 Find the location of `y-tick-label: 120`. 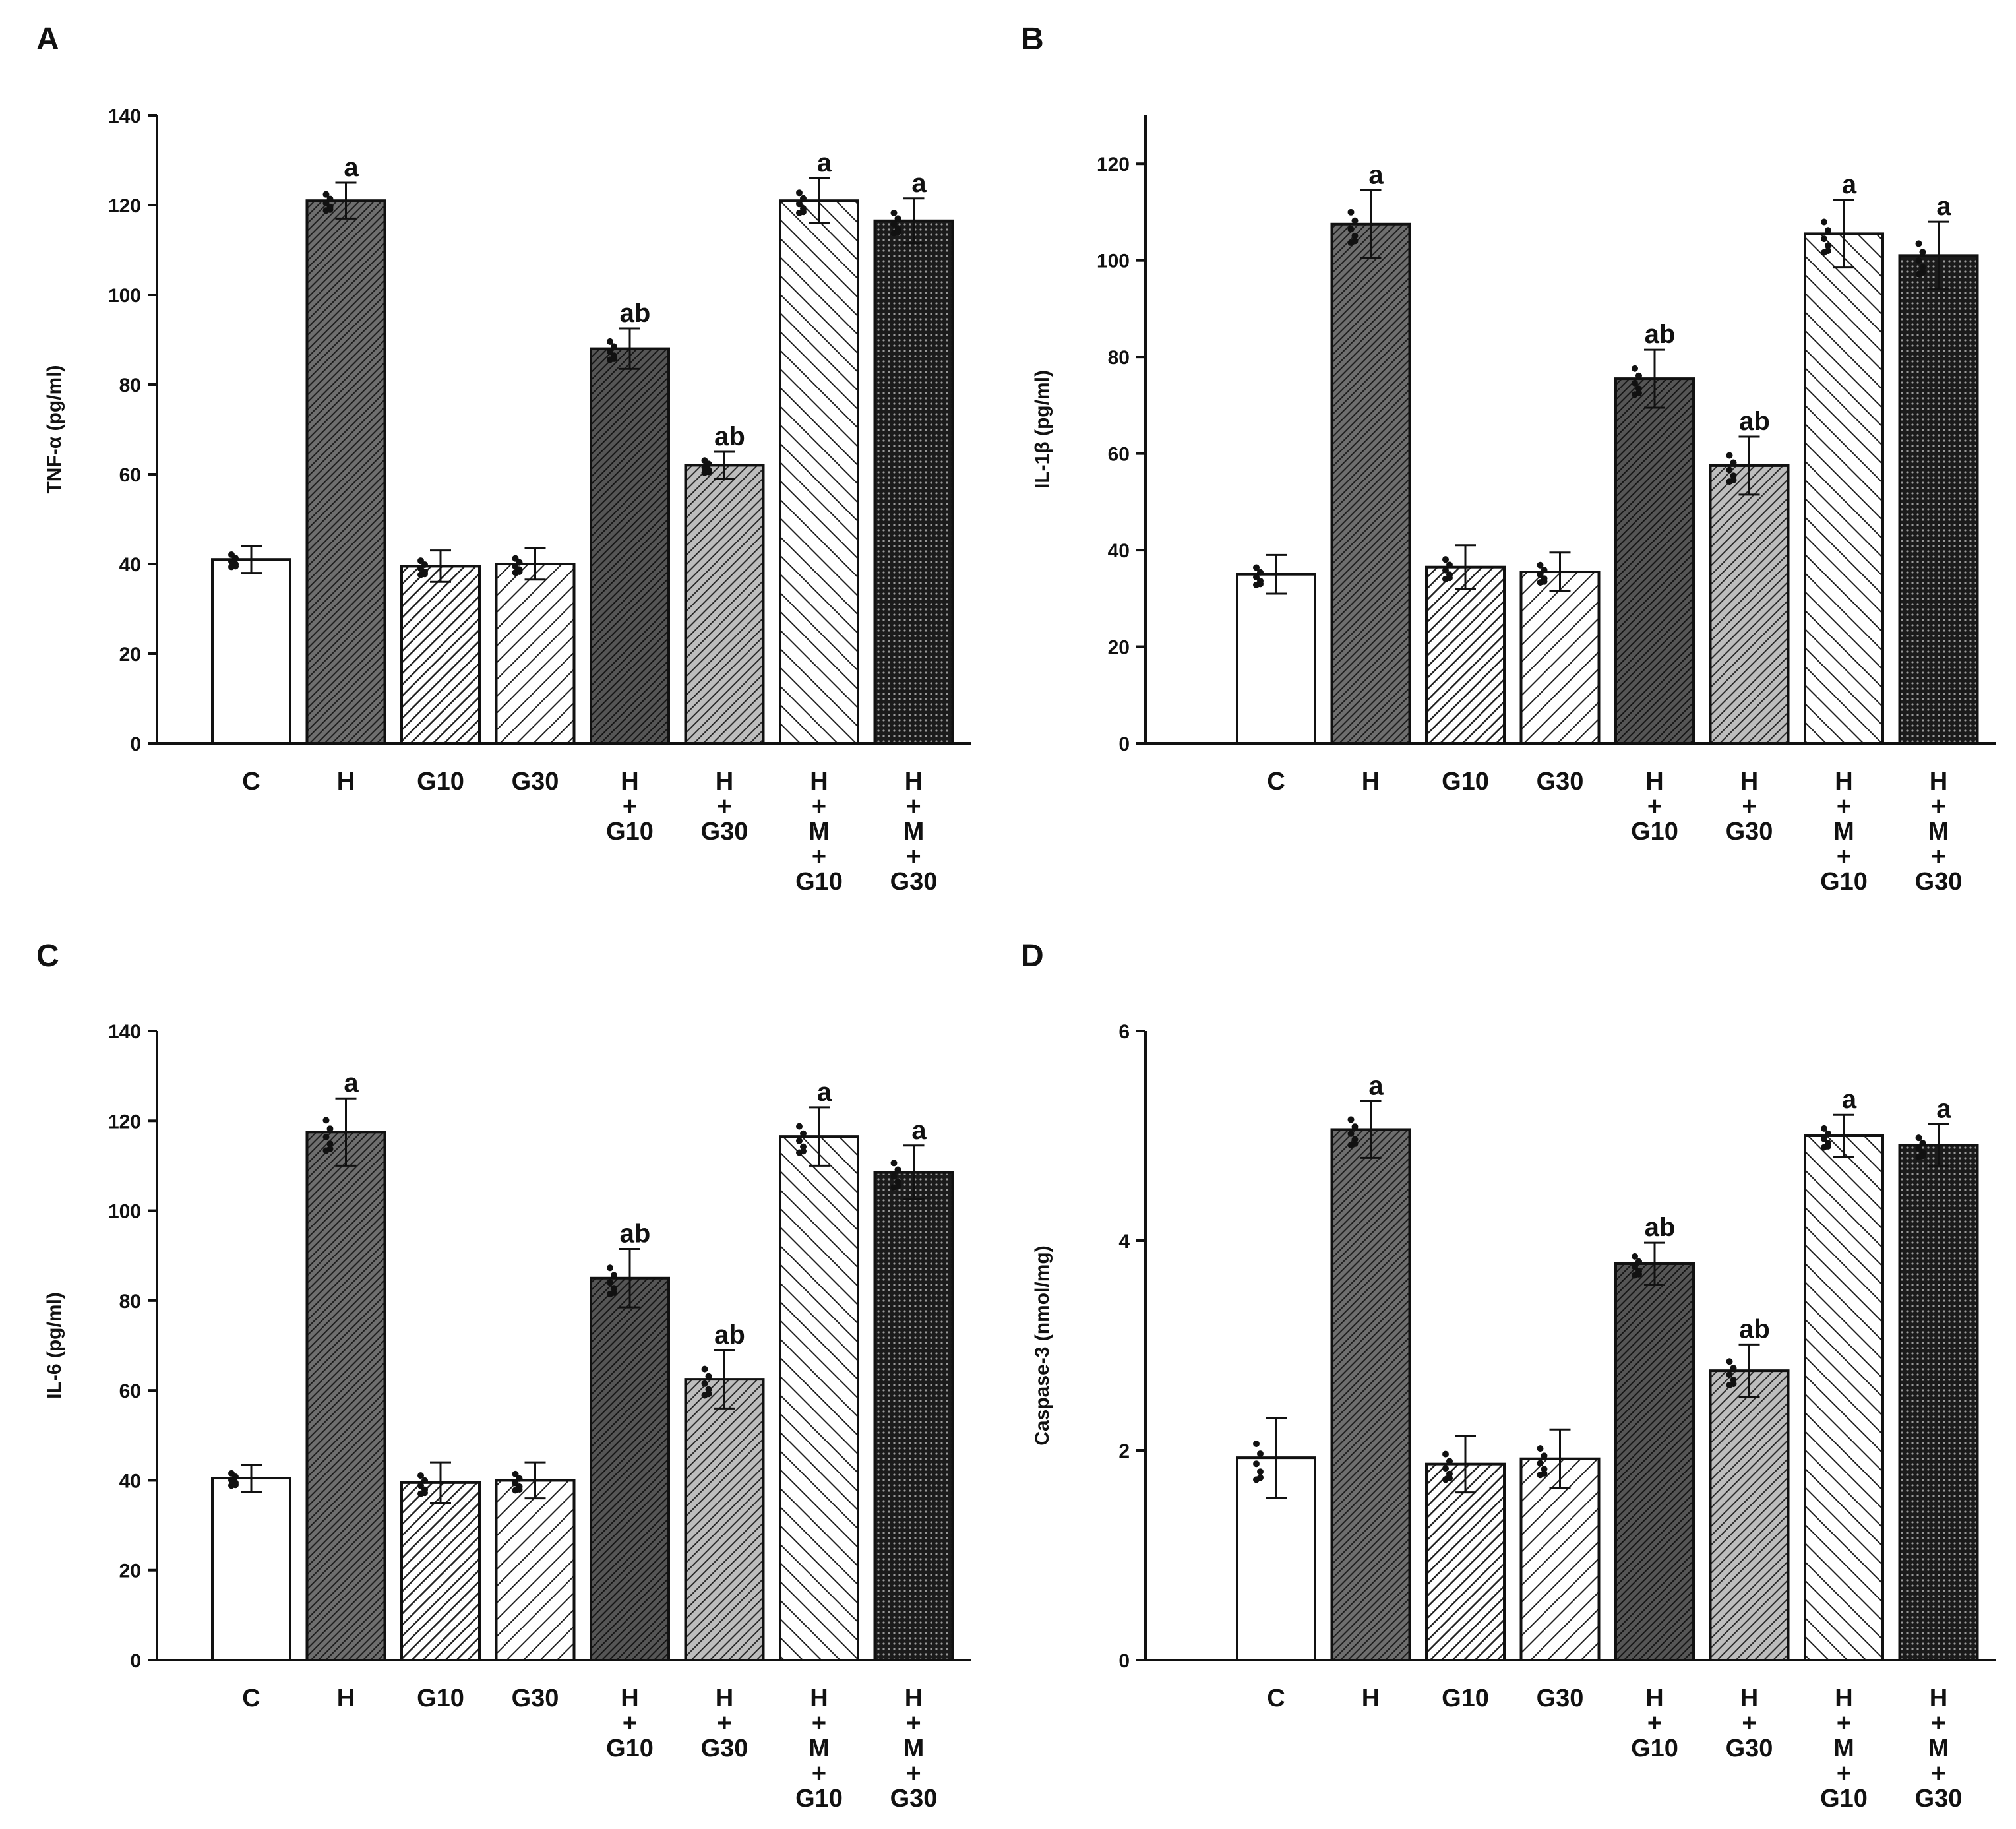

y-tick-label: 120 is located at coordinates (125, 206).